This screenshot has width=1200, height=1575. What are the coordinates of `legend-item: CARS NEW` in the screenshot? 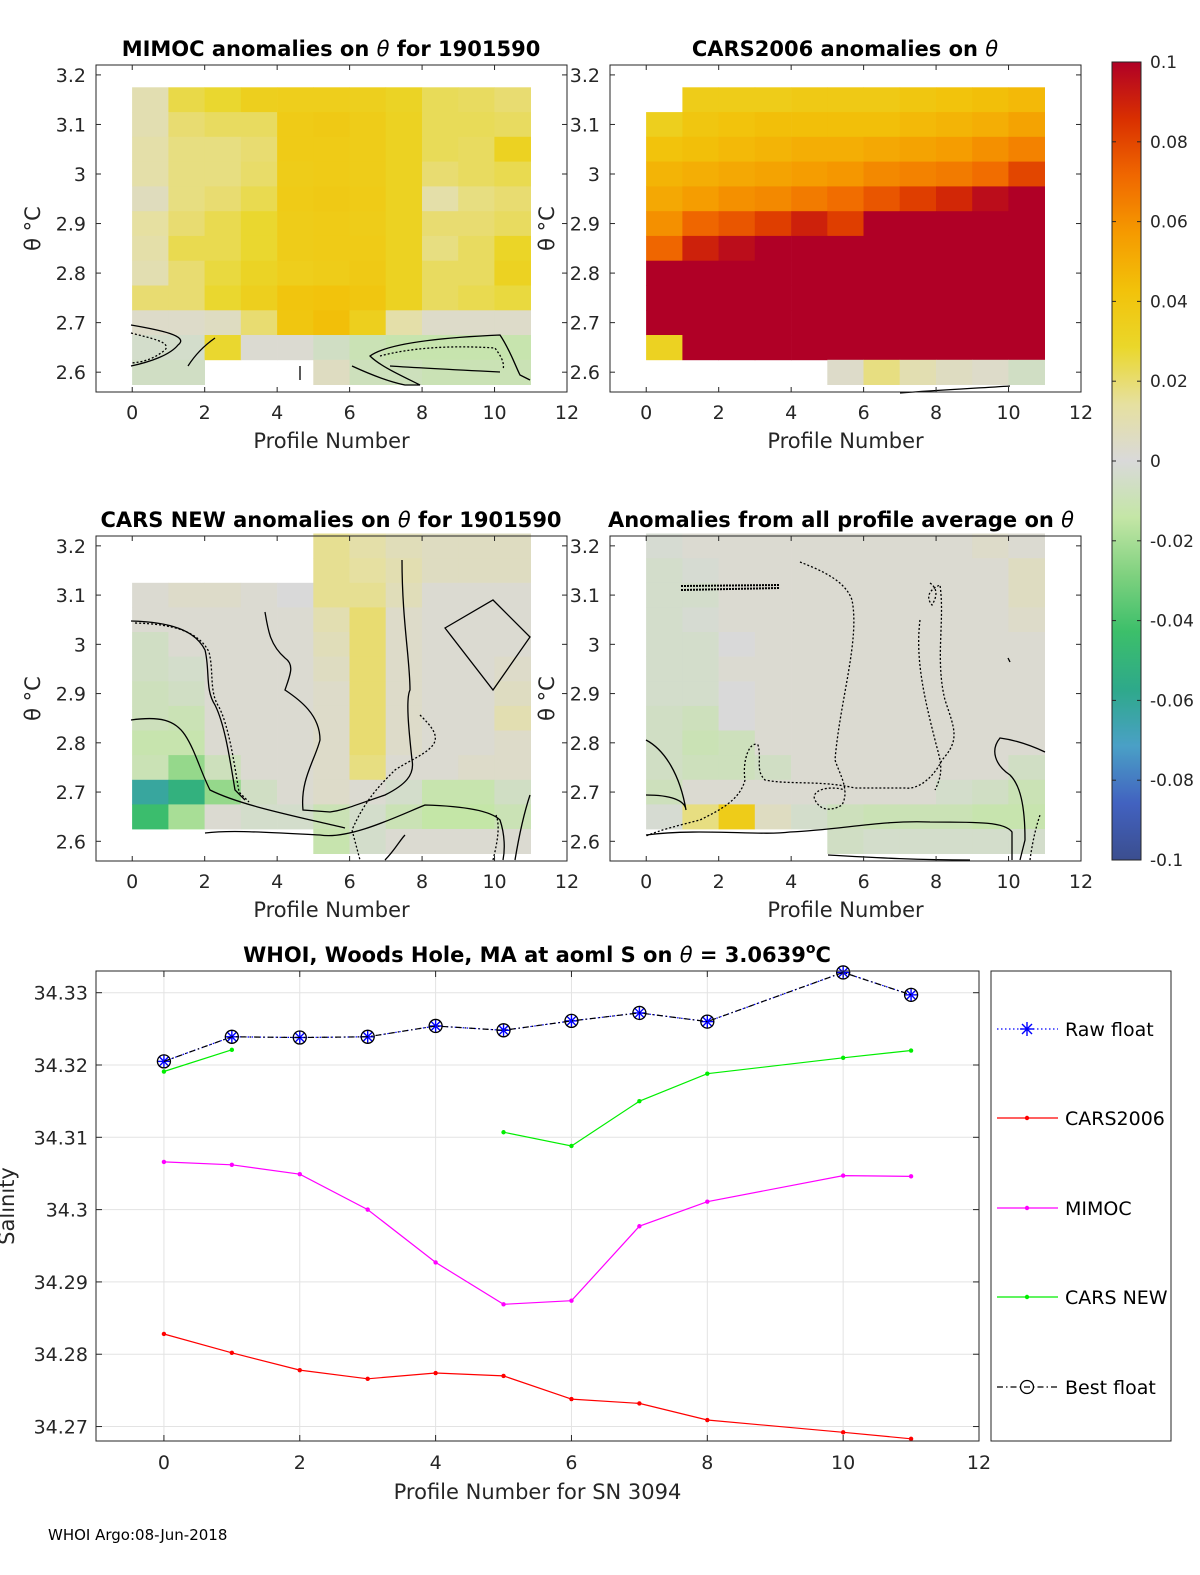 It's located at (1082, 1298).